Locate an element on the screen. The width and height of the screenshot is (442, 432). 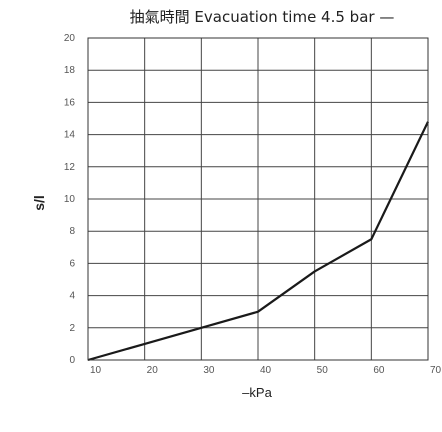
y-tick-label: 10 is located at coordinates (70, 199).